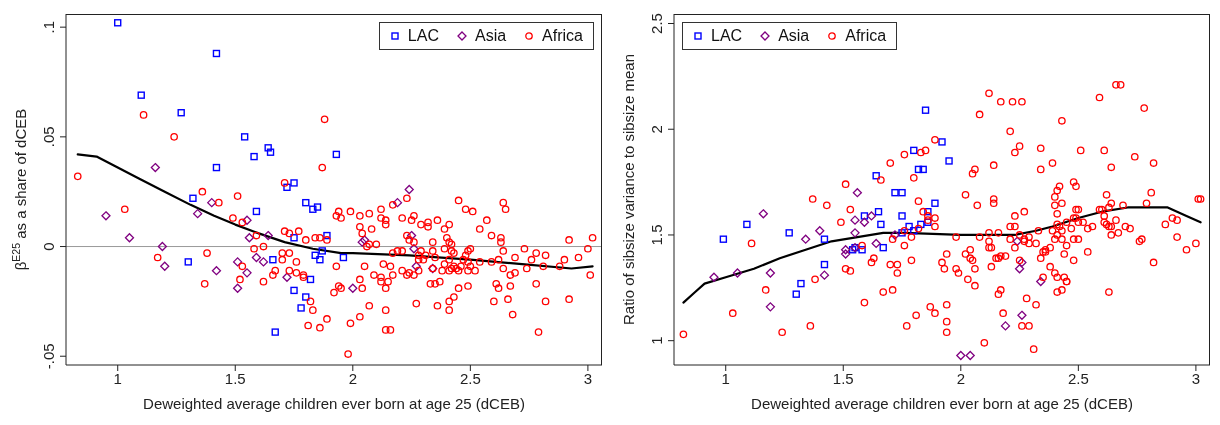  I want to click on y-tick-label: -.05, so click(48, 356).